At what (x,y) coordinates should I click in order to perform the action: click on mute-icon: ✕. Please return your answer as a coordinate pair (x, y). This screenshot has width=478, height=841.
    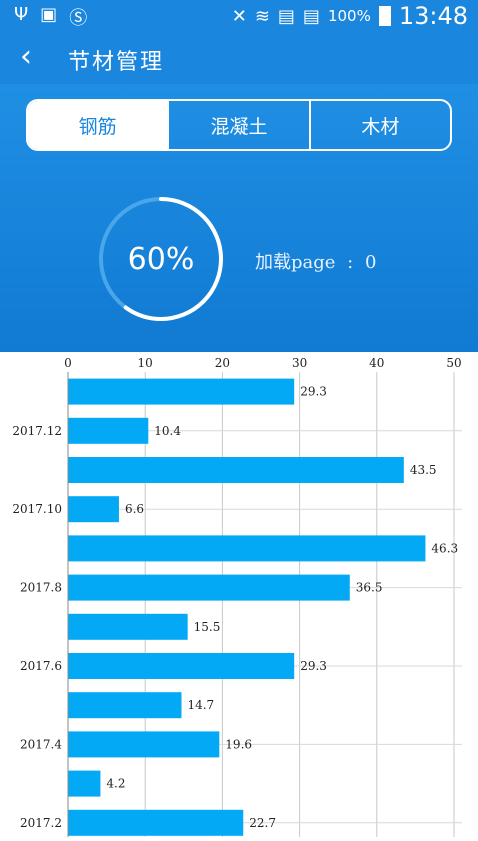
    Looking at the image, I should click on (239, 16).